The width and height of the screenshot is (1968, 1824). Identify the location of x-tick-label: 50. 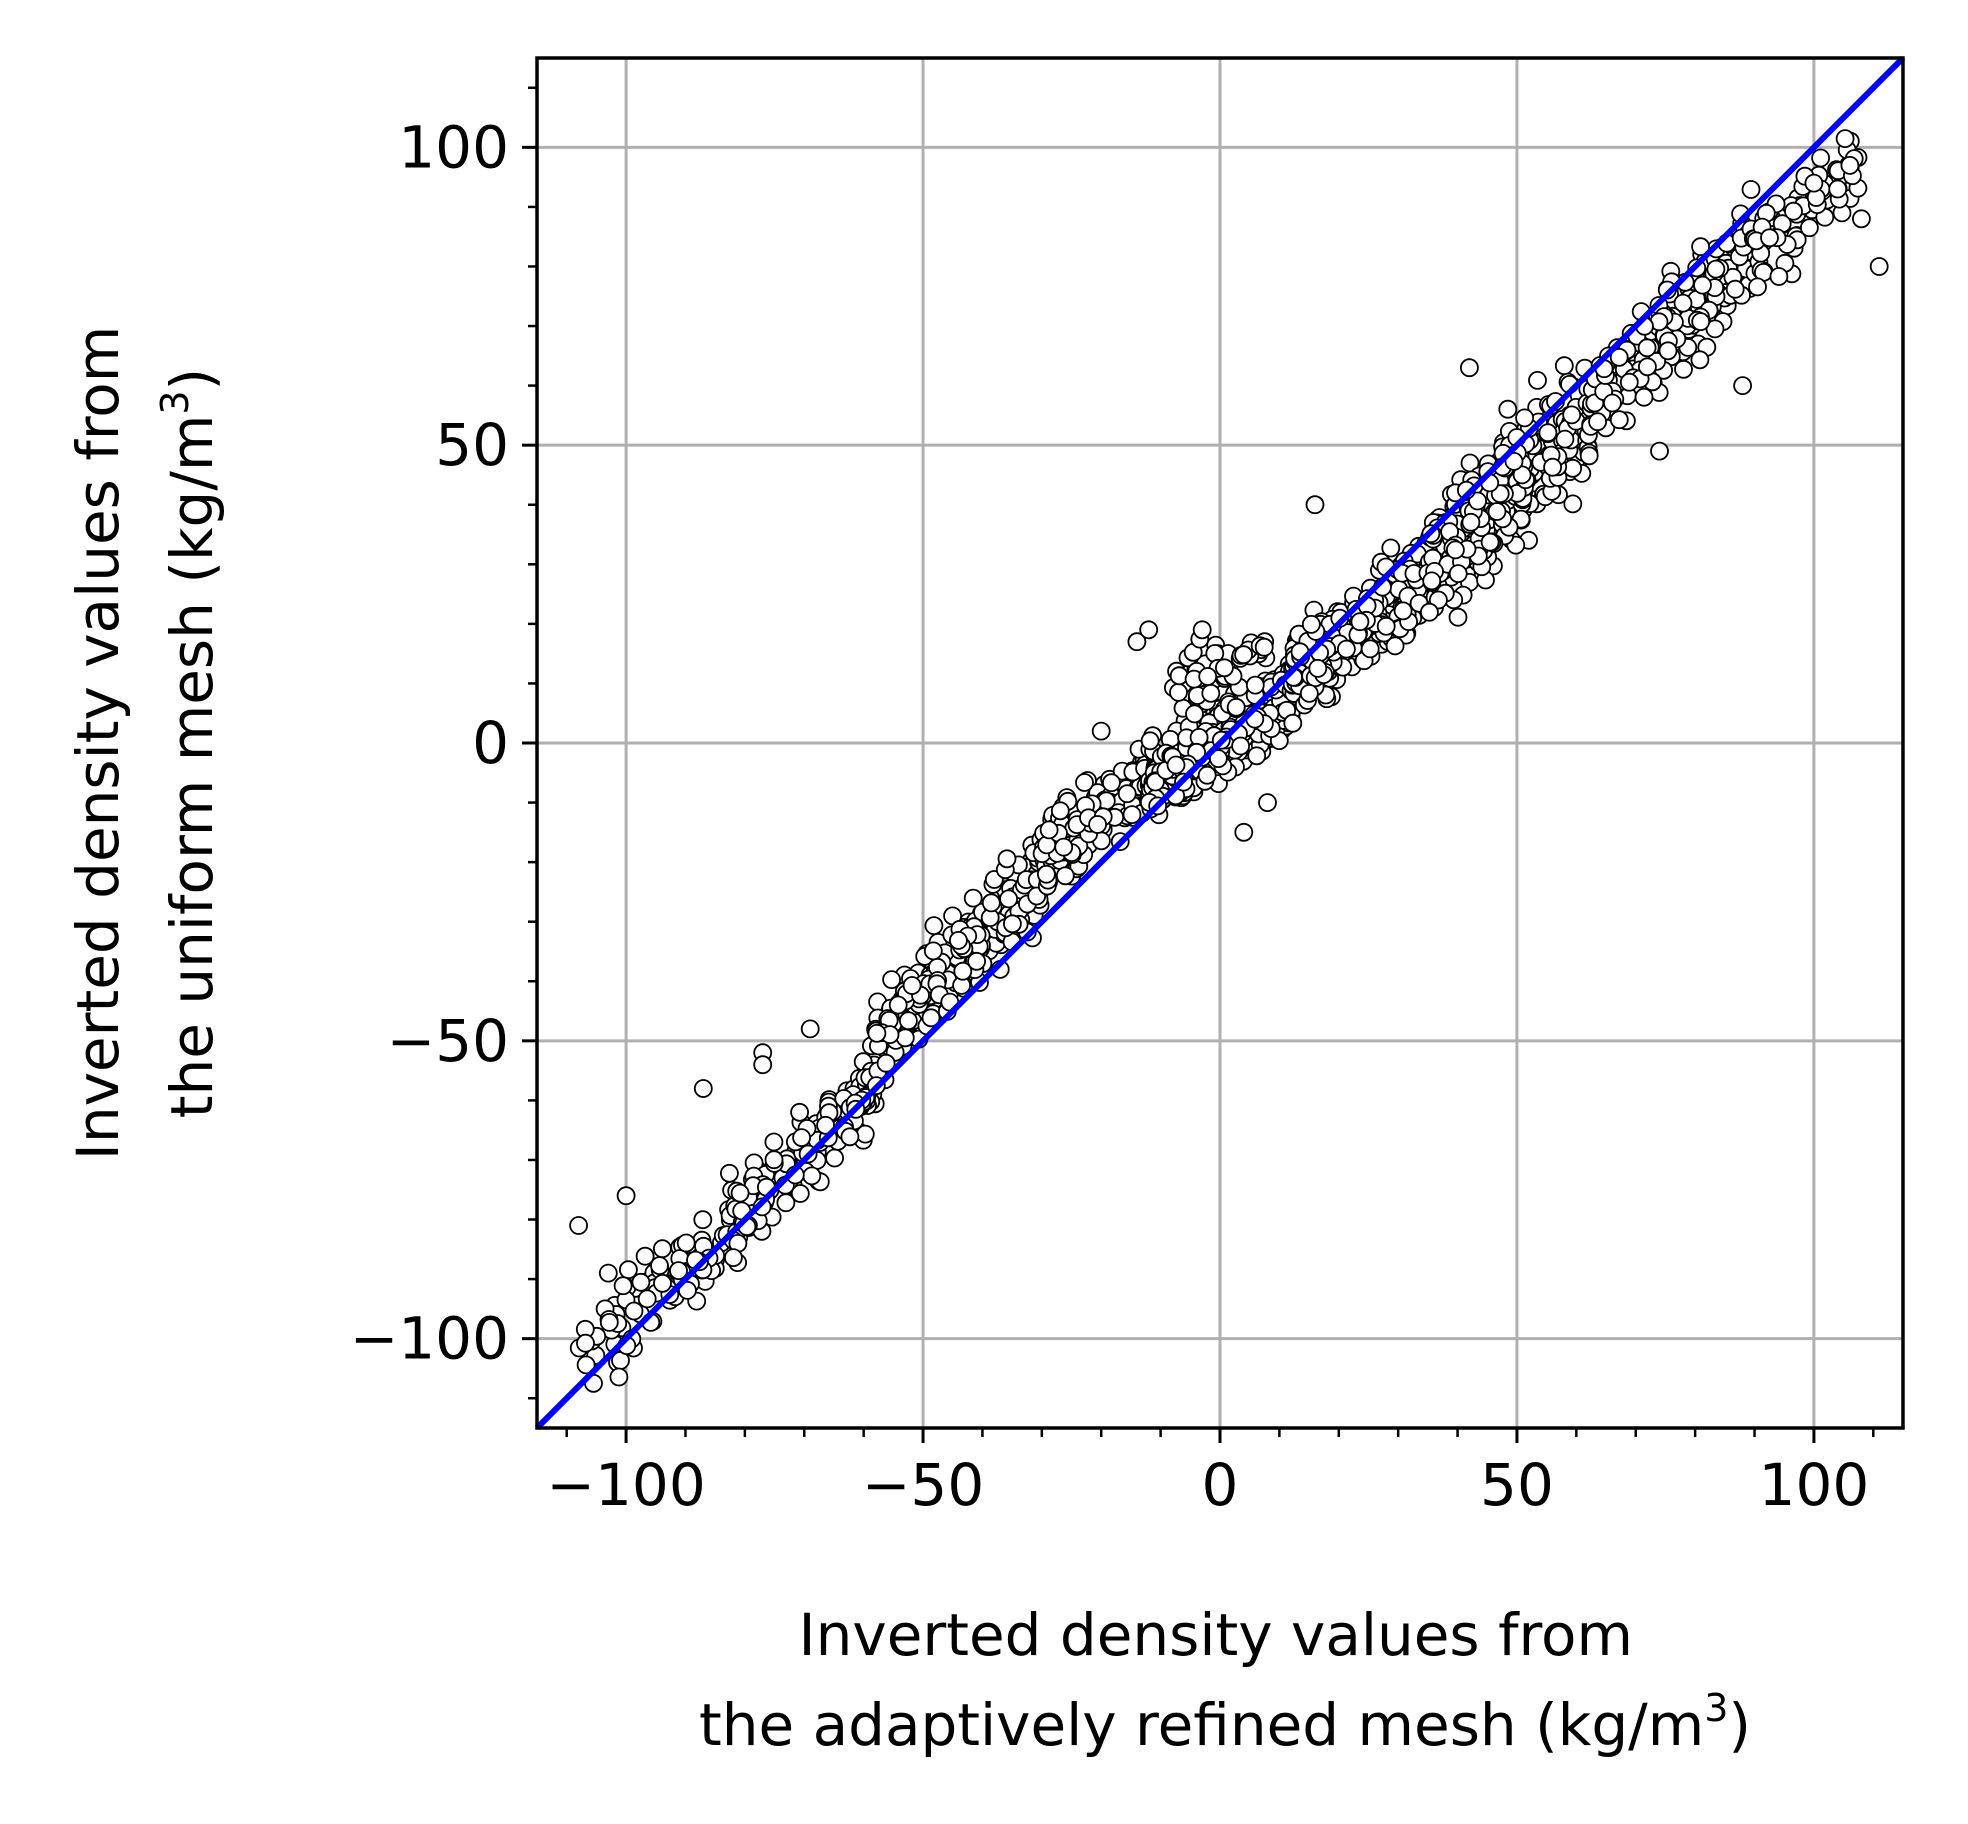
(1517, 1485).